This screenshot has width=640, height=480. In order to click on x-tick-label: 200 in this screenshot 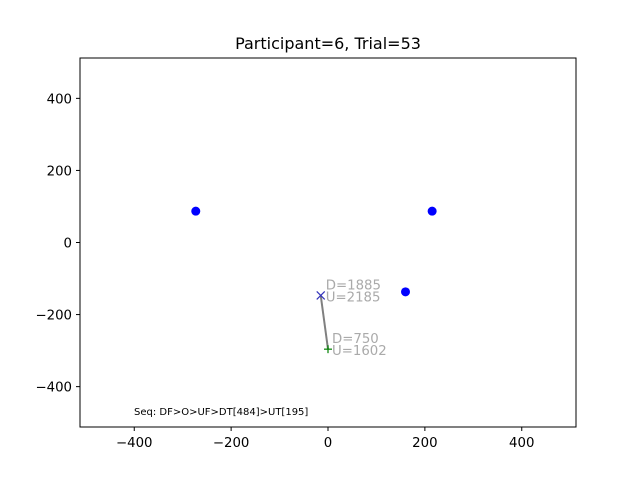, I will do `click(424, 443)`.